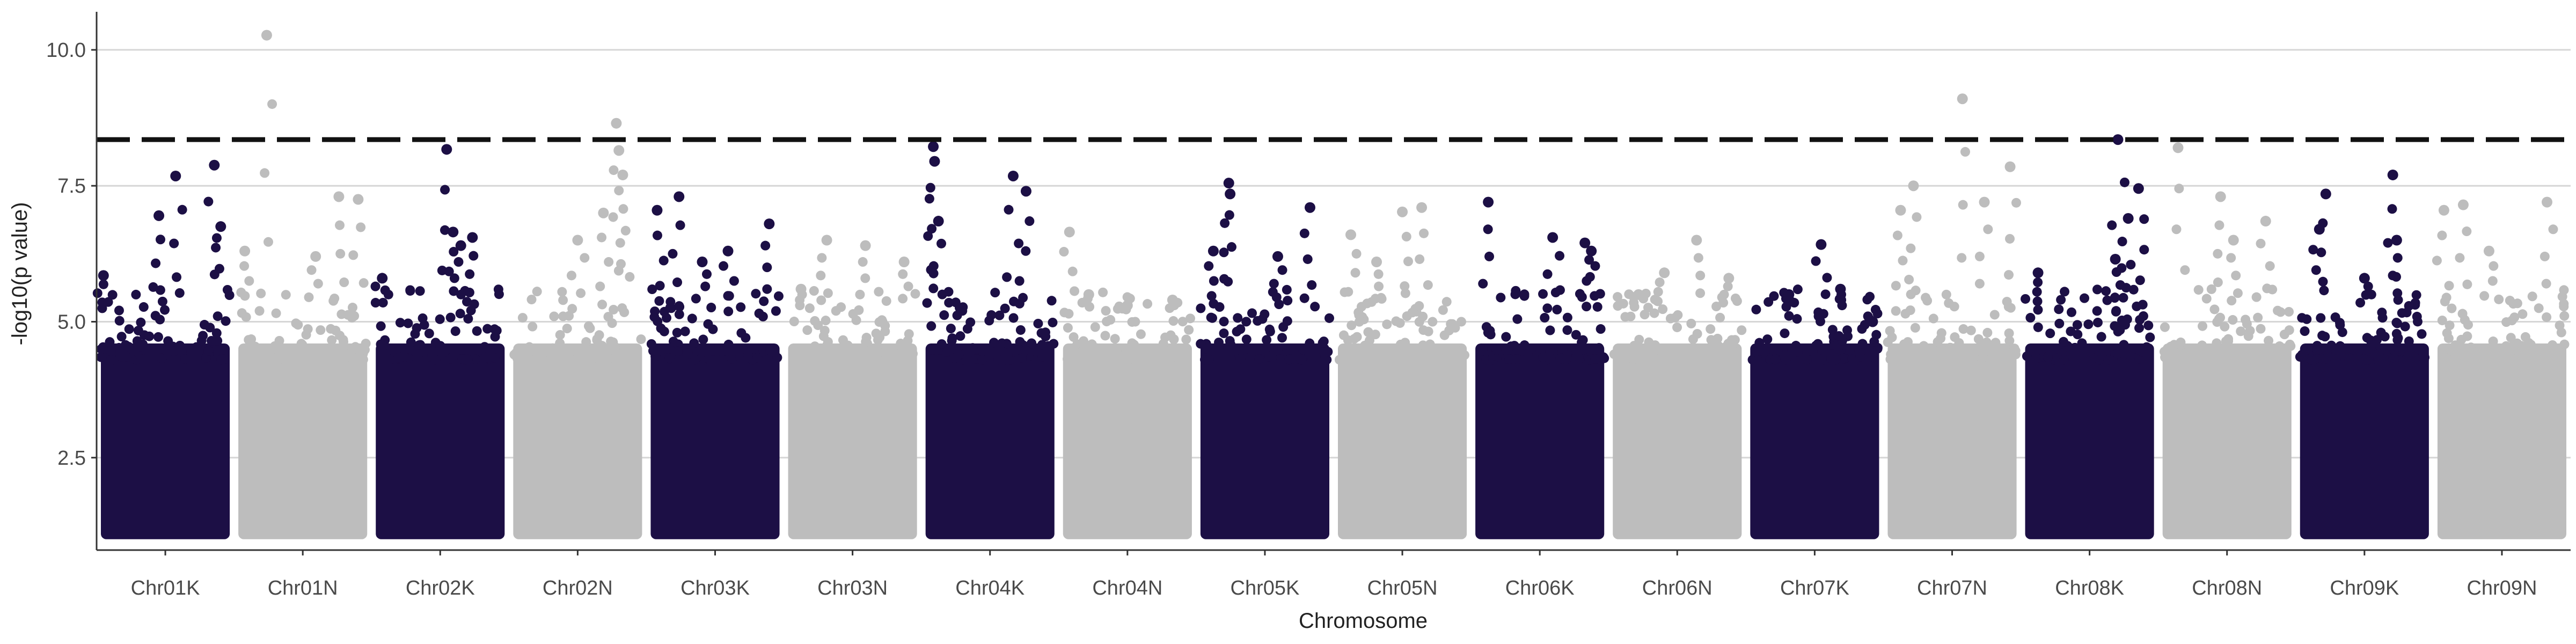  Describe the element at coordinates (1677, 441) in the screenshot. I see `point-band-Chr06N` at that location.